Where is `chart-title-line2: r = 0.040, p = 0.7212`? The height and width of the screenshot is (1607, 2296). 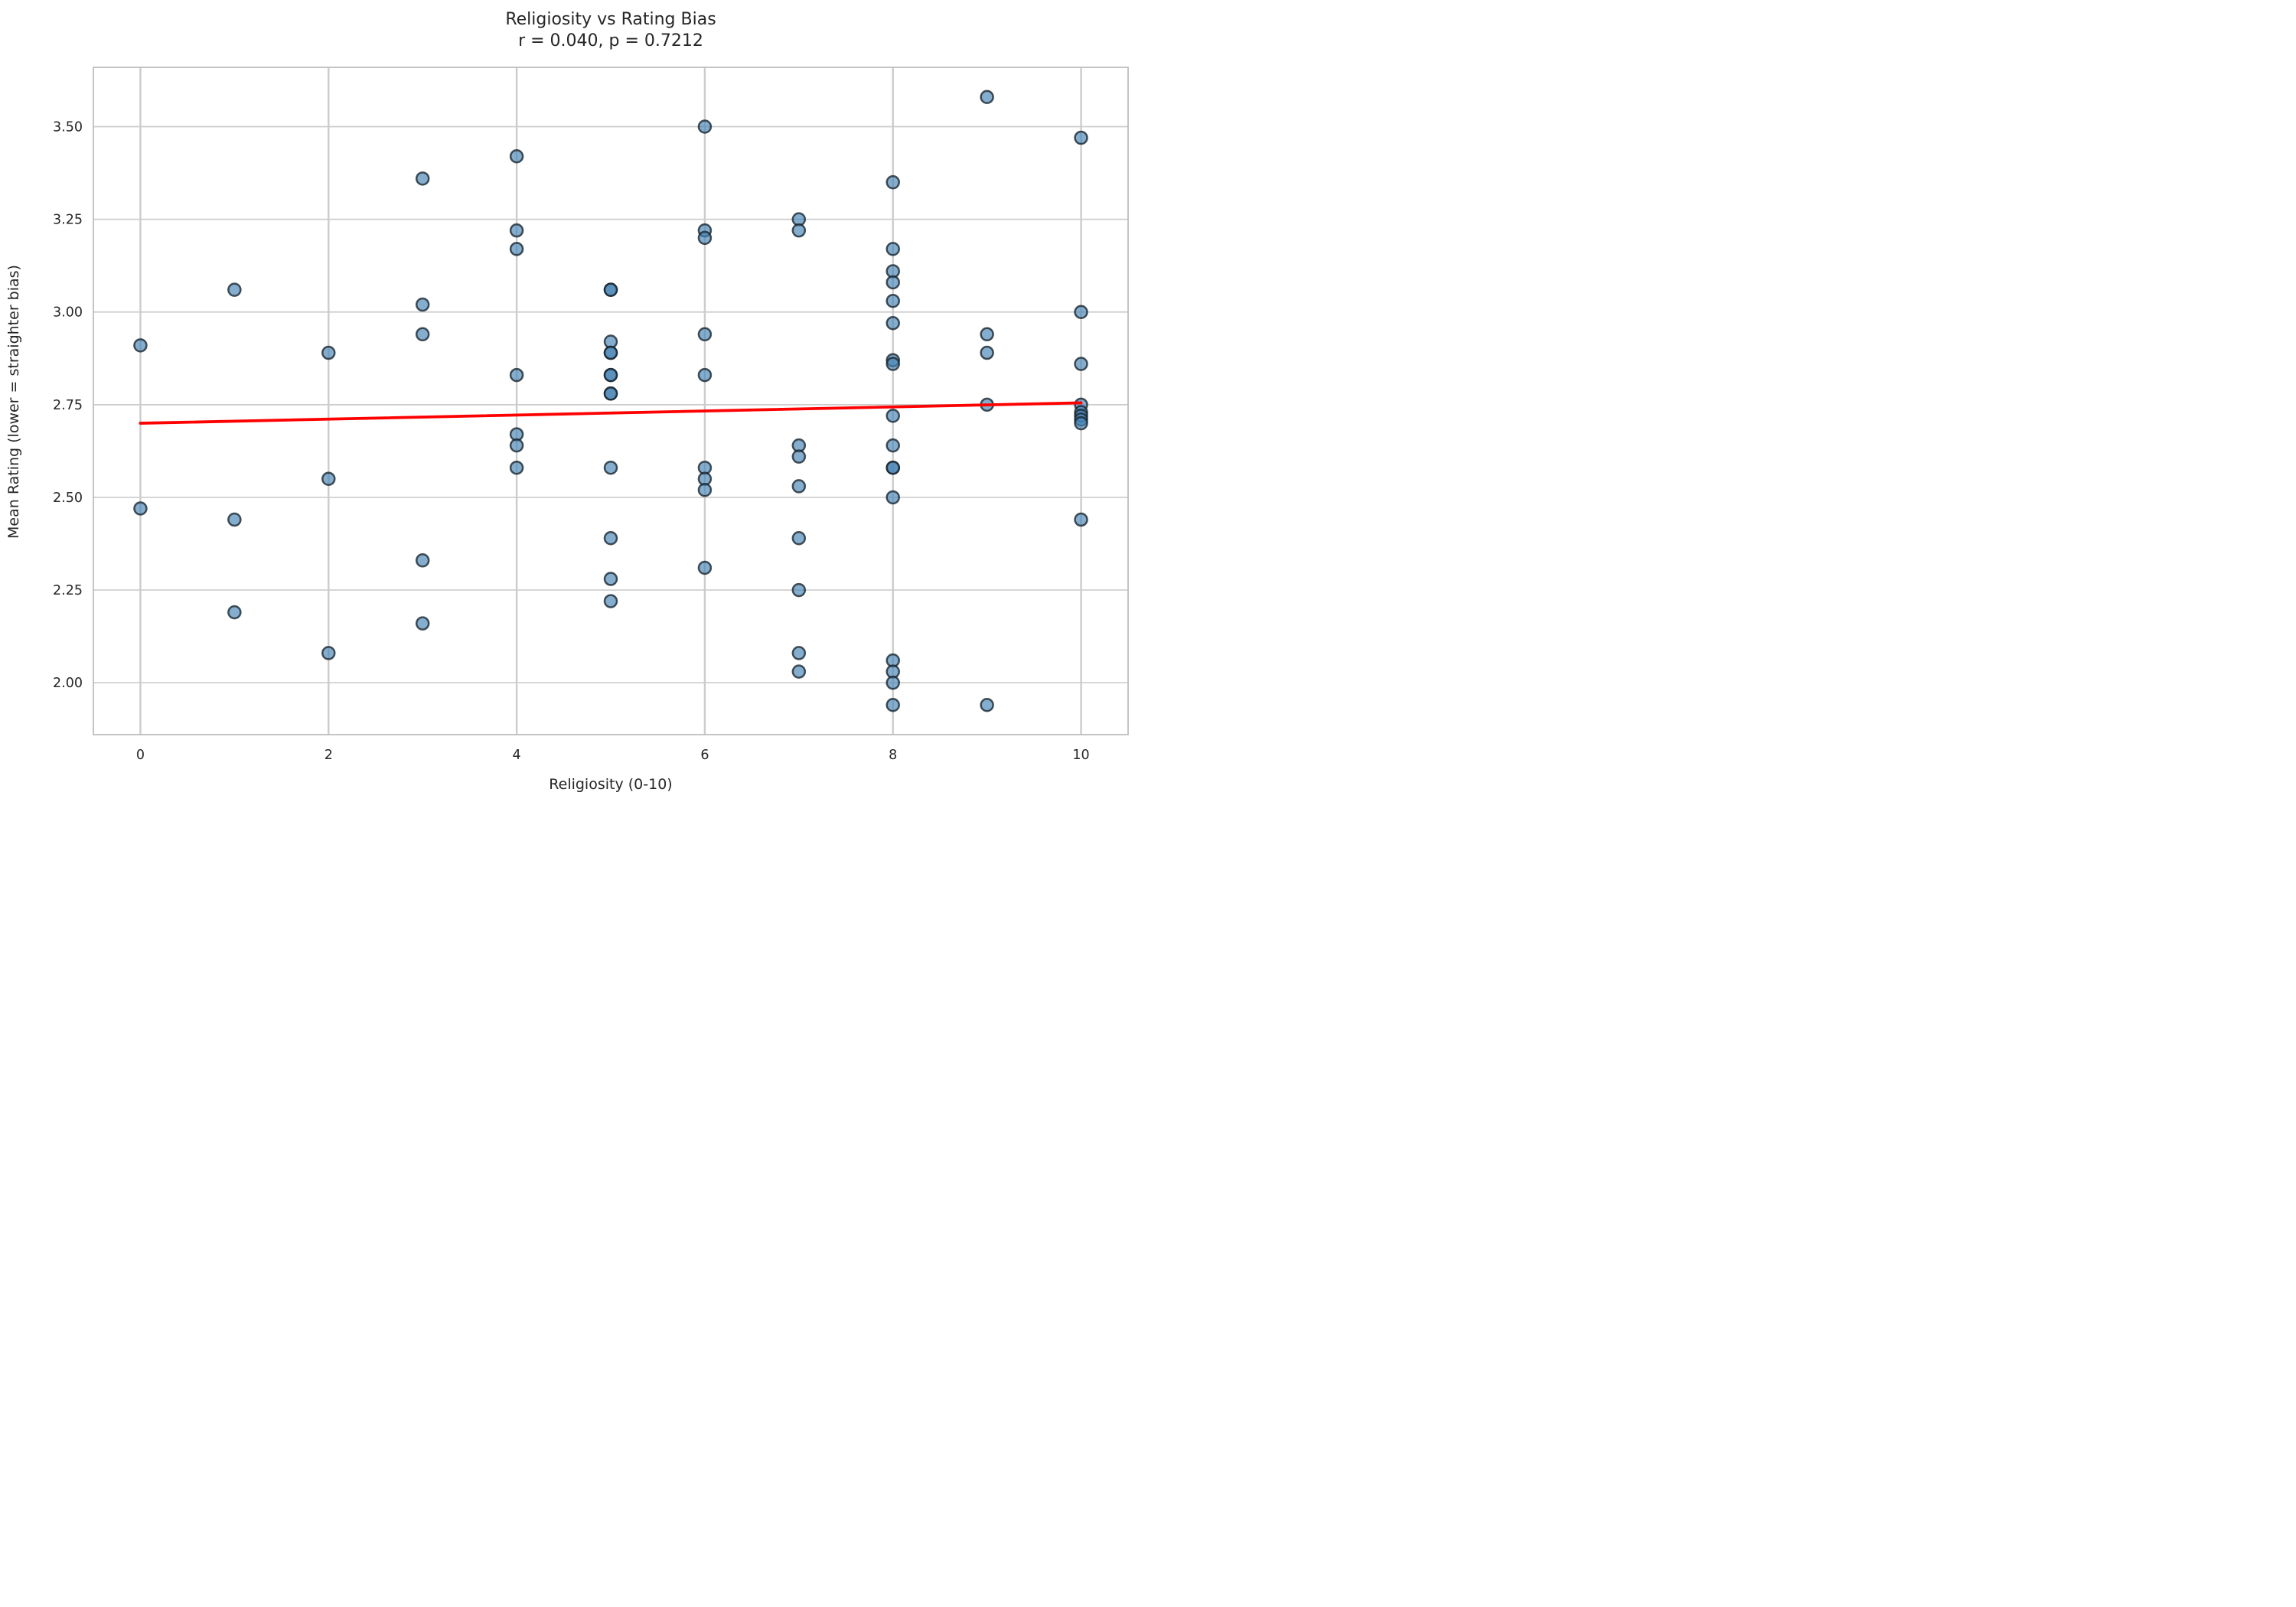
chart-title-line2: r = 0.040, p = 0.7212 is located at coordinates (610, 41).